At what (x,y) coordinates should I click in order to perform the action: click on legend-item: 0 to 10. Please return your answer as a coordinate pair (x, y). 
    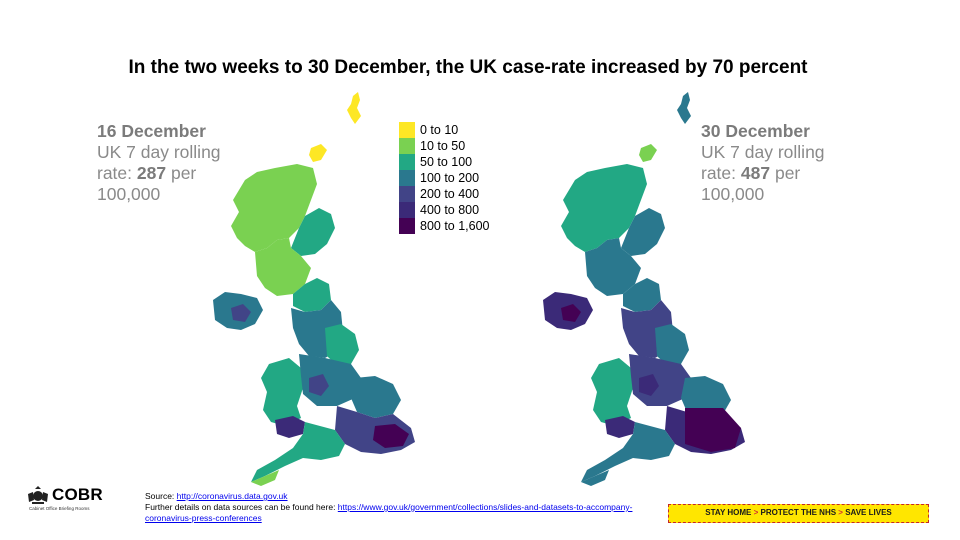
    Looking at the image, I should click on (454, 130).